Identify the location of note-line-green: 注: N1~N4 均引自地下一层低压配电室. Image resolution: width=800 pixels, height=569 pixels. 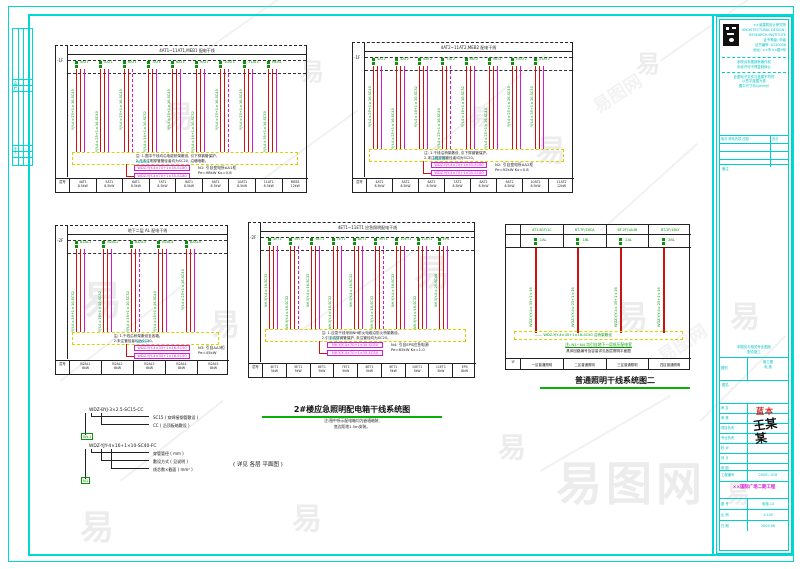
(598, 344).